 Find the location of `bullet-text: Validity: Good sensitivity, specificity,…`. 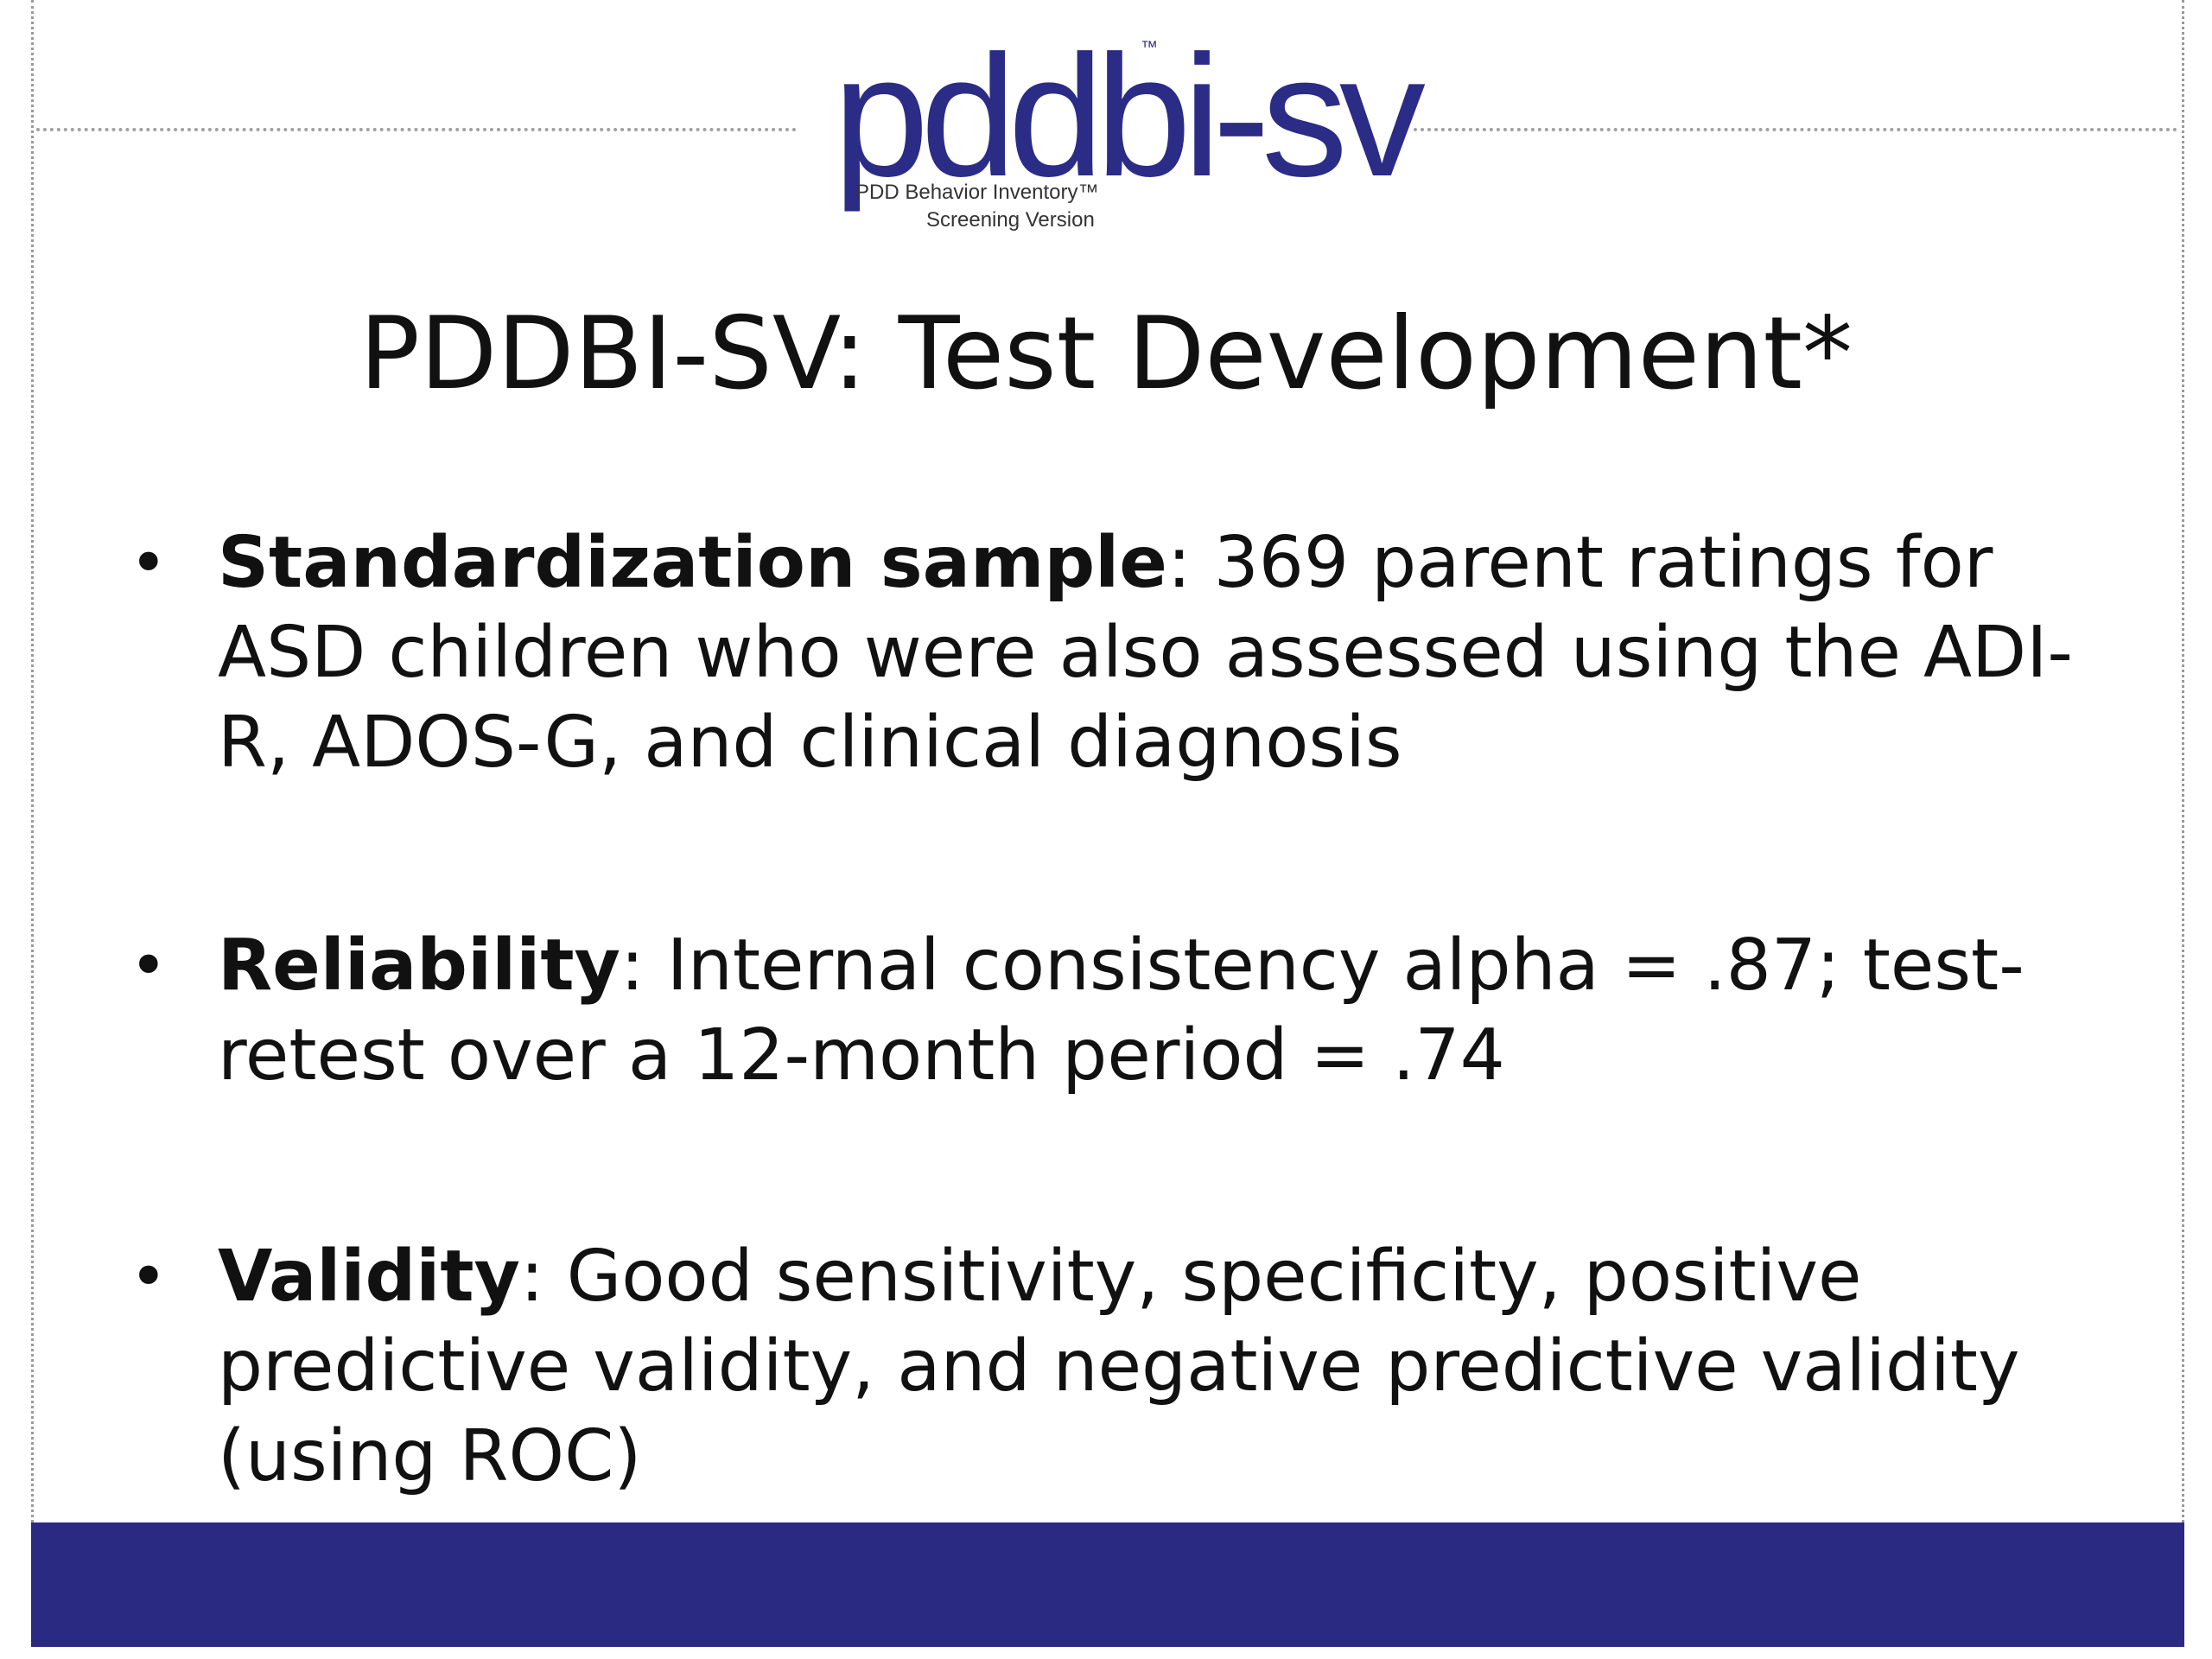

bullet-text: Validity: Good sensitivity, specificity,… is located at coordinates (1167, 1367).